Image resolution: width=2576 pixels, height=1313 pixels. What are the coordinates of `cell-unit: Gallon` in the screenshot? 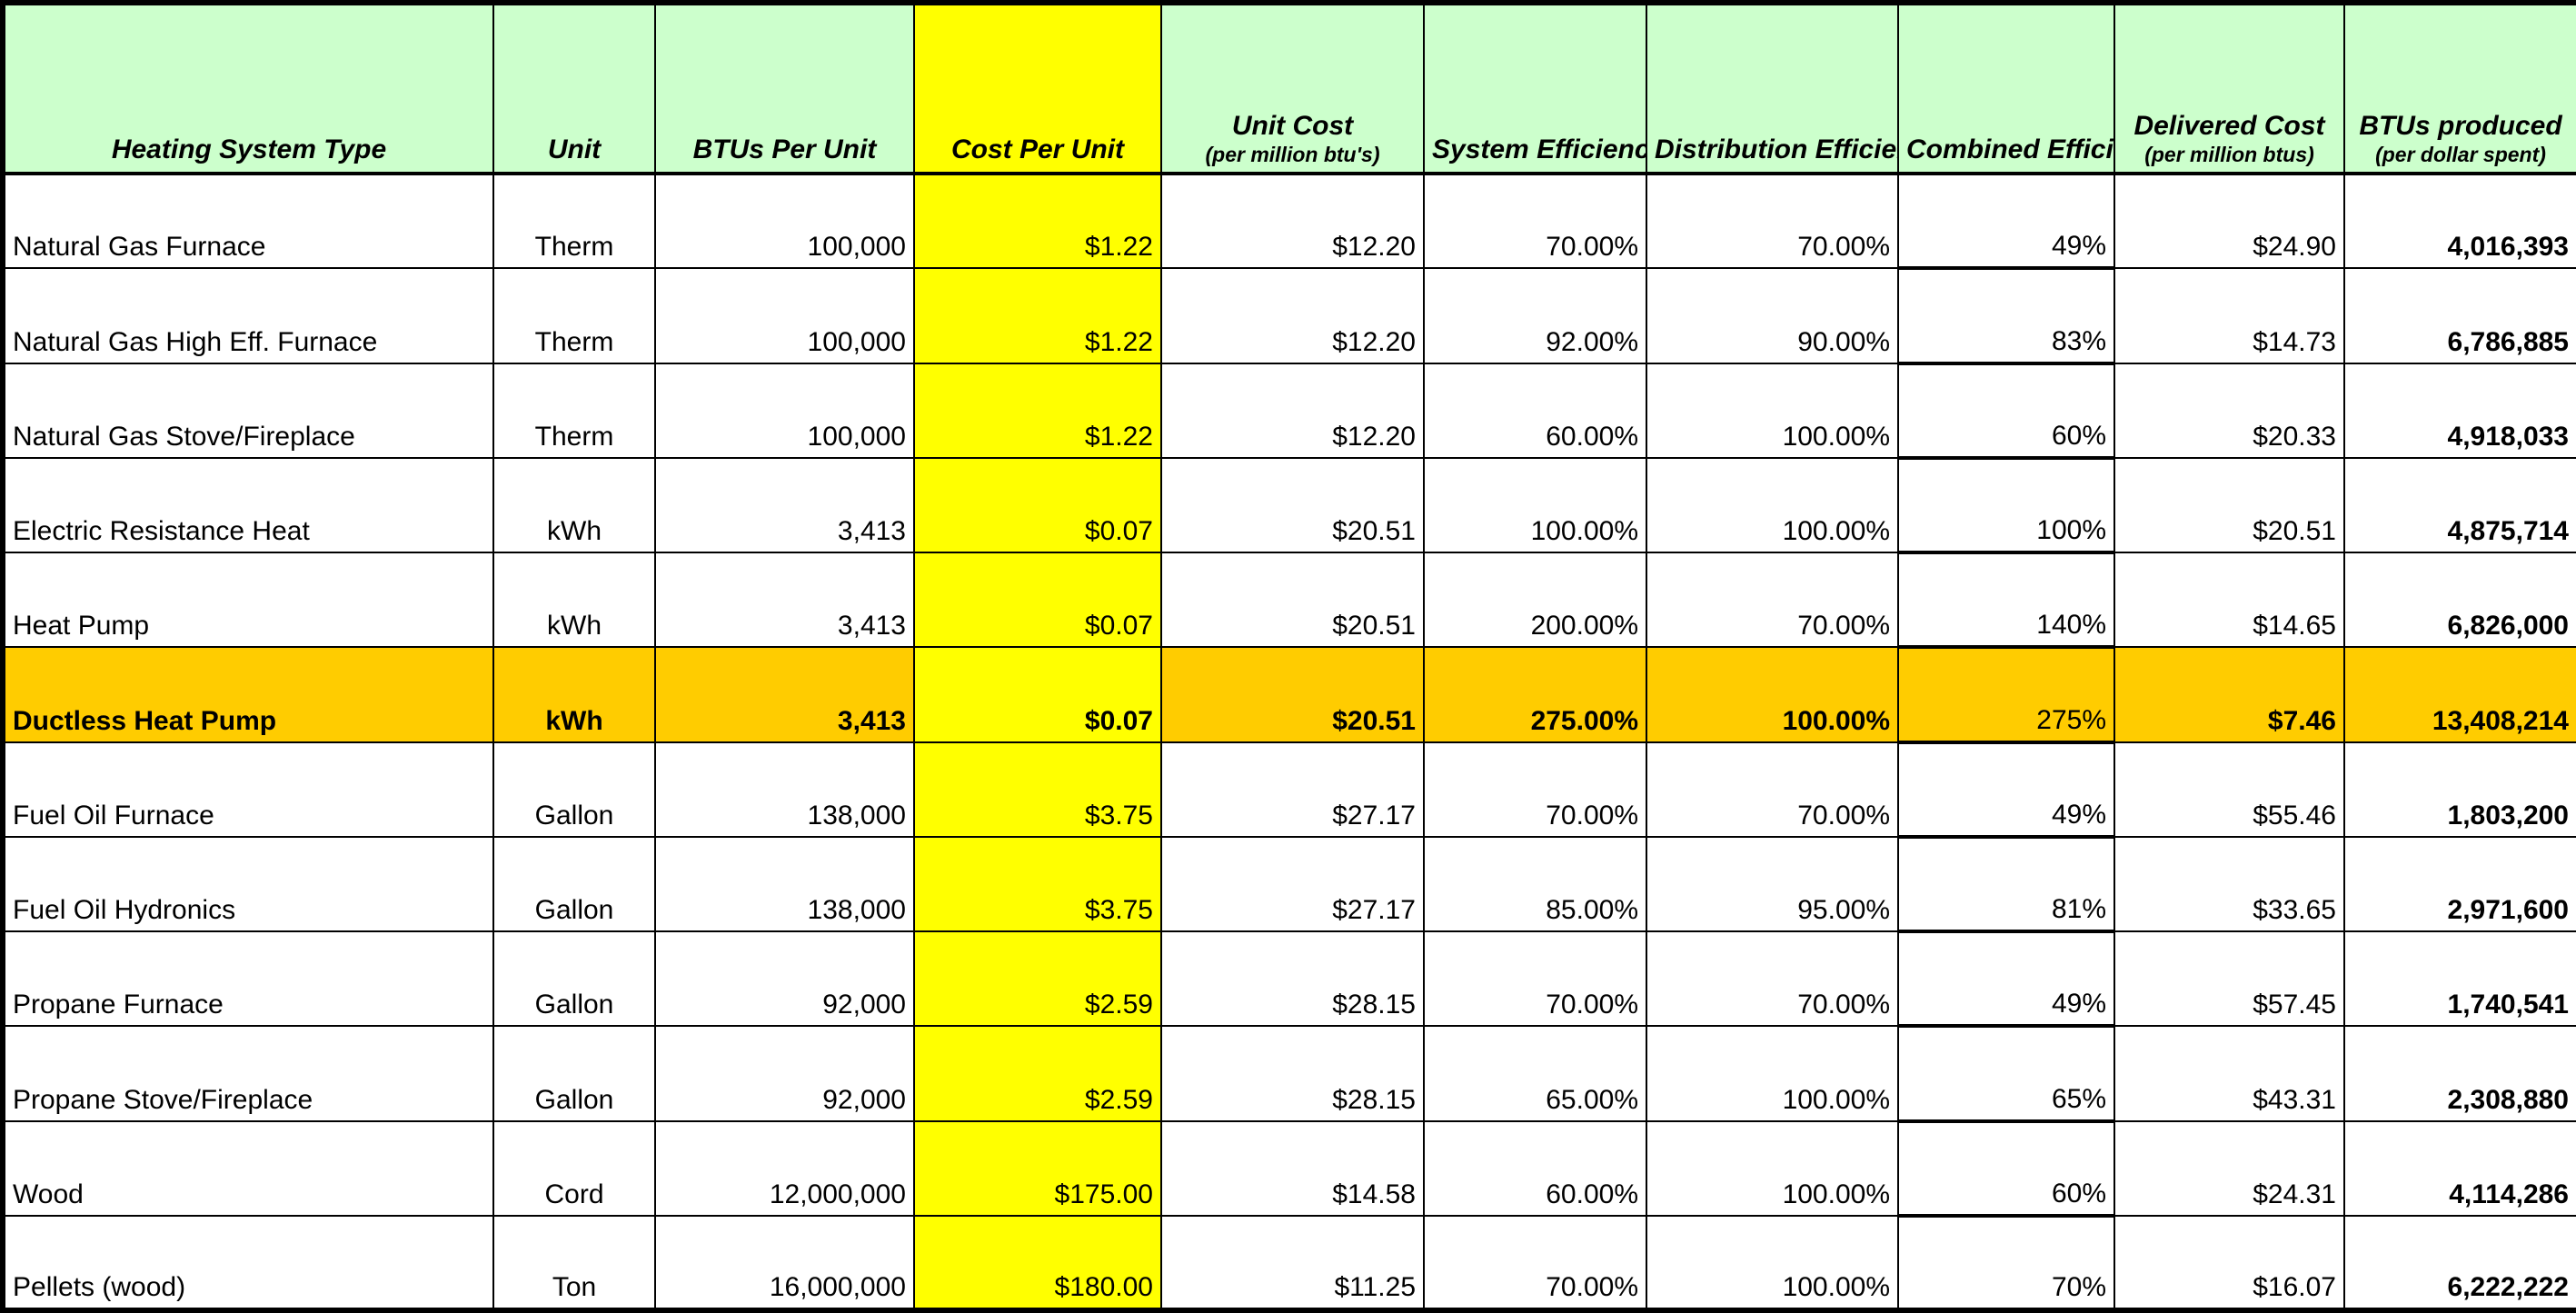 It's located at (574, 790).